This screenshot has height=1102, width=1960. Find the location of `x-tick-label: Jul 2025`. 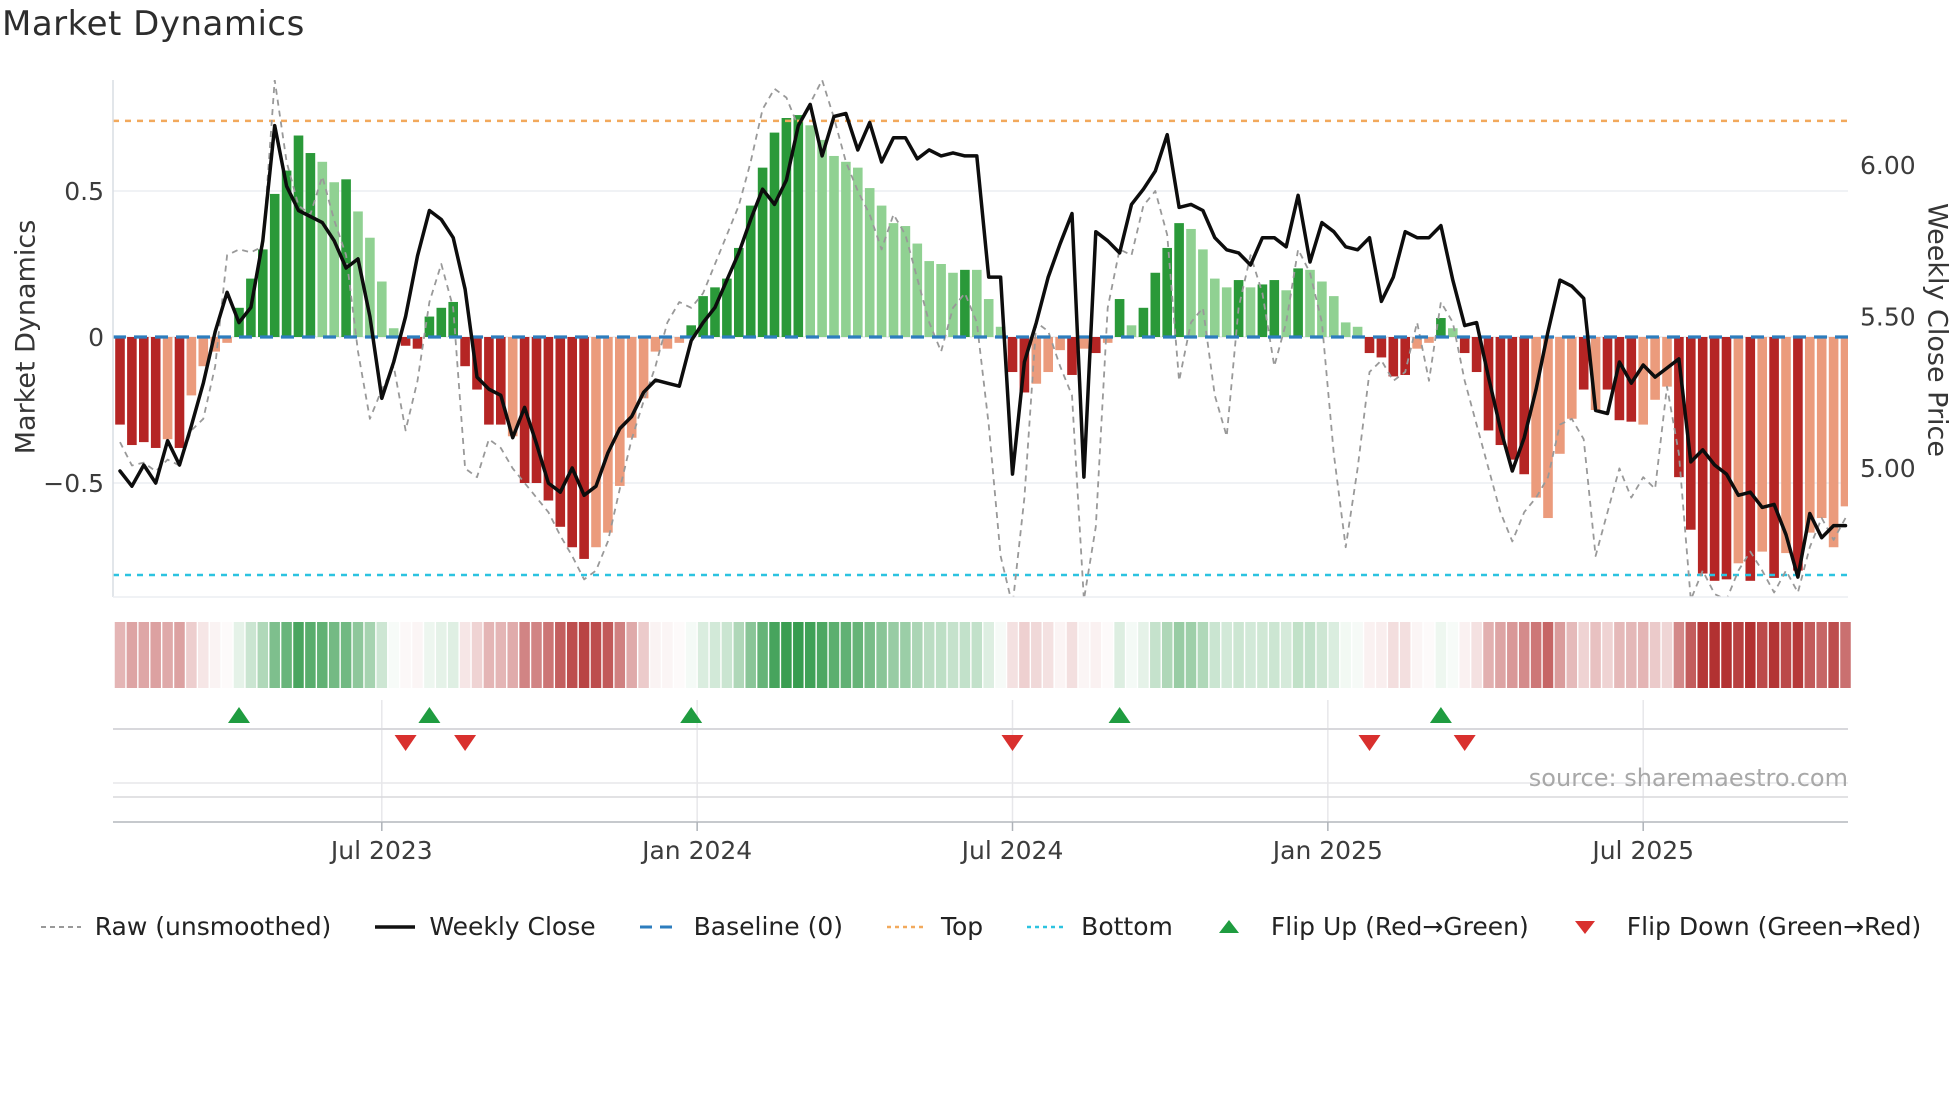

x-tick-label: Jul 2025 is located at coordinates (1642, 850).